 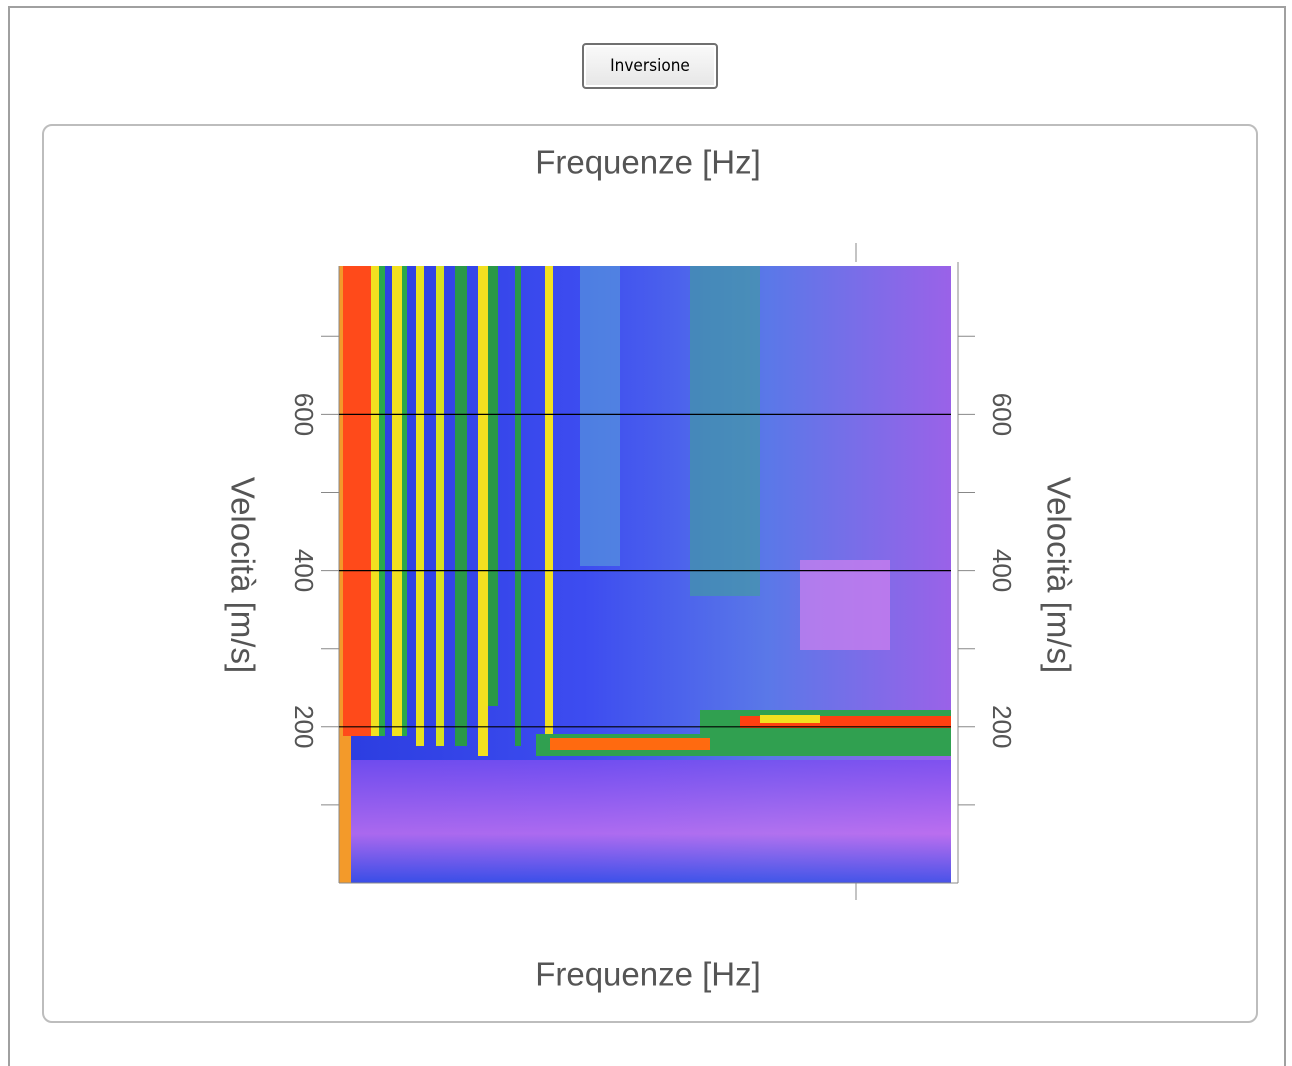 What do you see at coordinates (304, 570) in the screenshot?
I see `y-tick-label: 400` at bounding box center [304, 570].